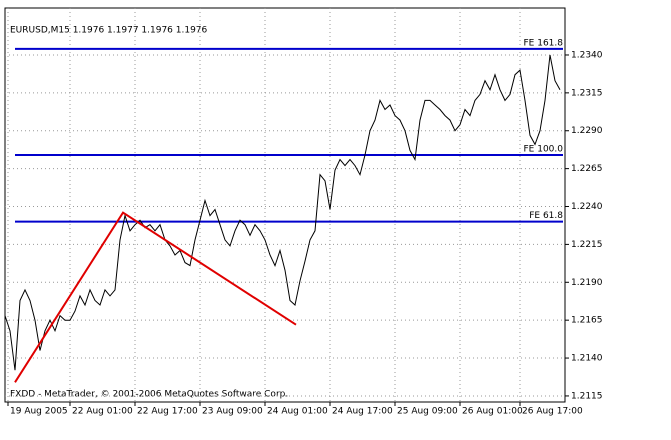 This screenshot has height=440, width=671. I want to click on y-tick-label: 1.2290, so click(587, 131).